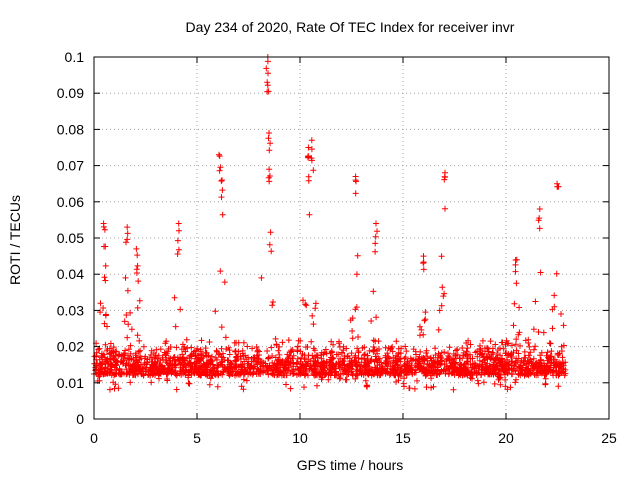 This screenshot has width=640, height=480. Describe the element at coordinates (70, 166) in the screenshot. I see `y-tick-label: 0.07` at that location.